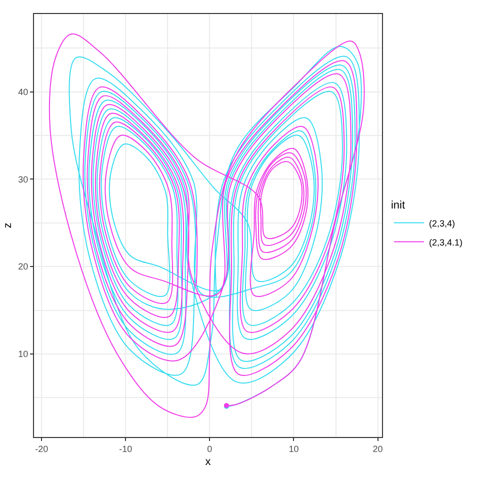 This screenshot has width=480, height=480. Describe the element at coordinates (441, 223) in the screenshot. I see `legend-label: (2,3,4)` at that location.